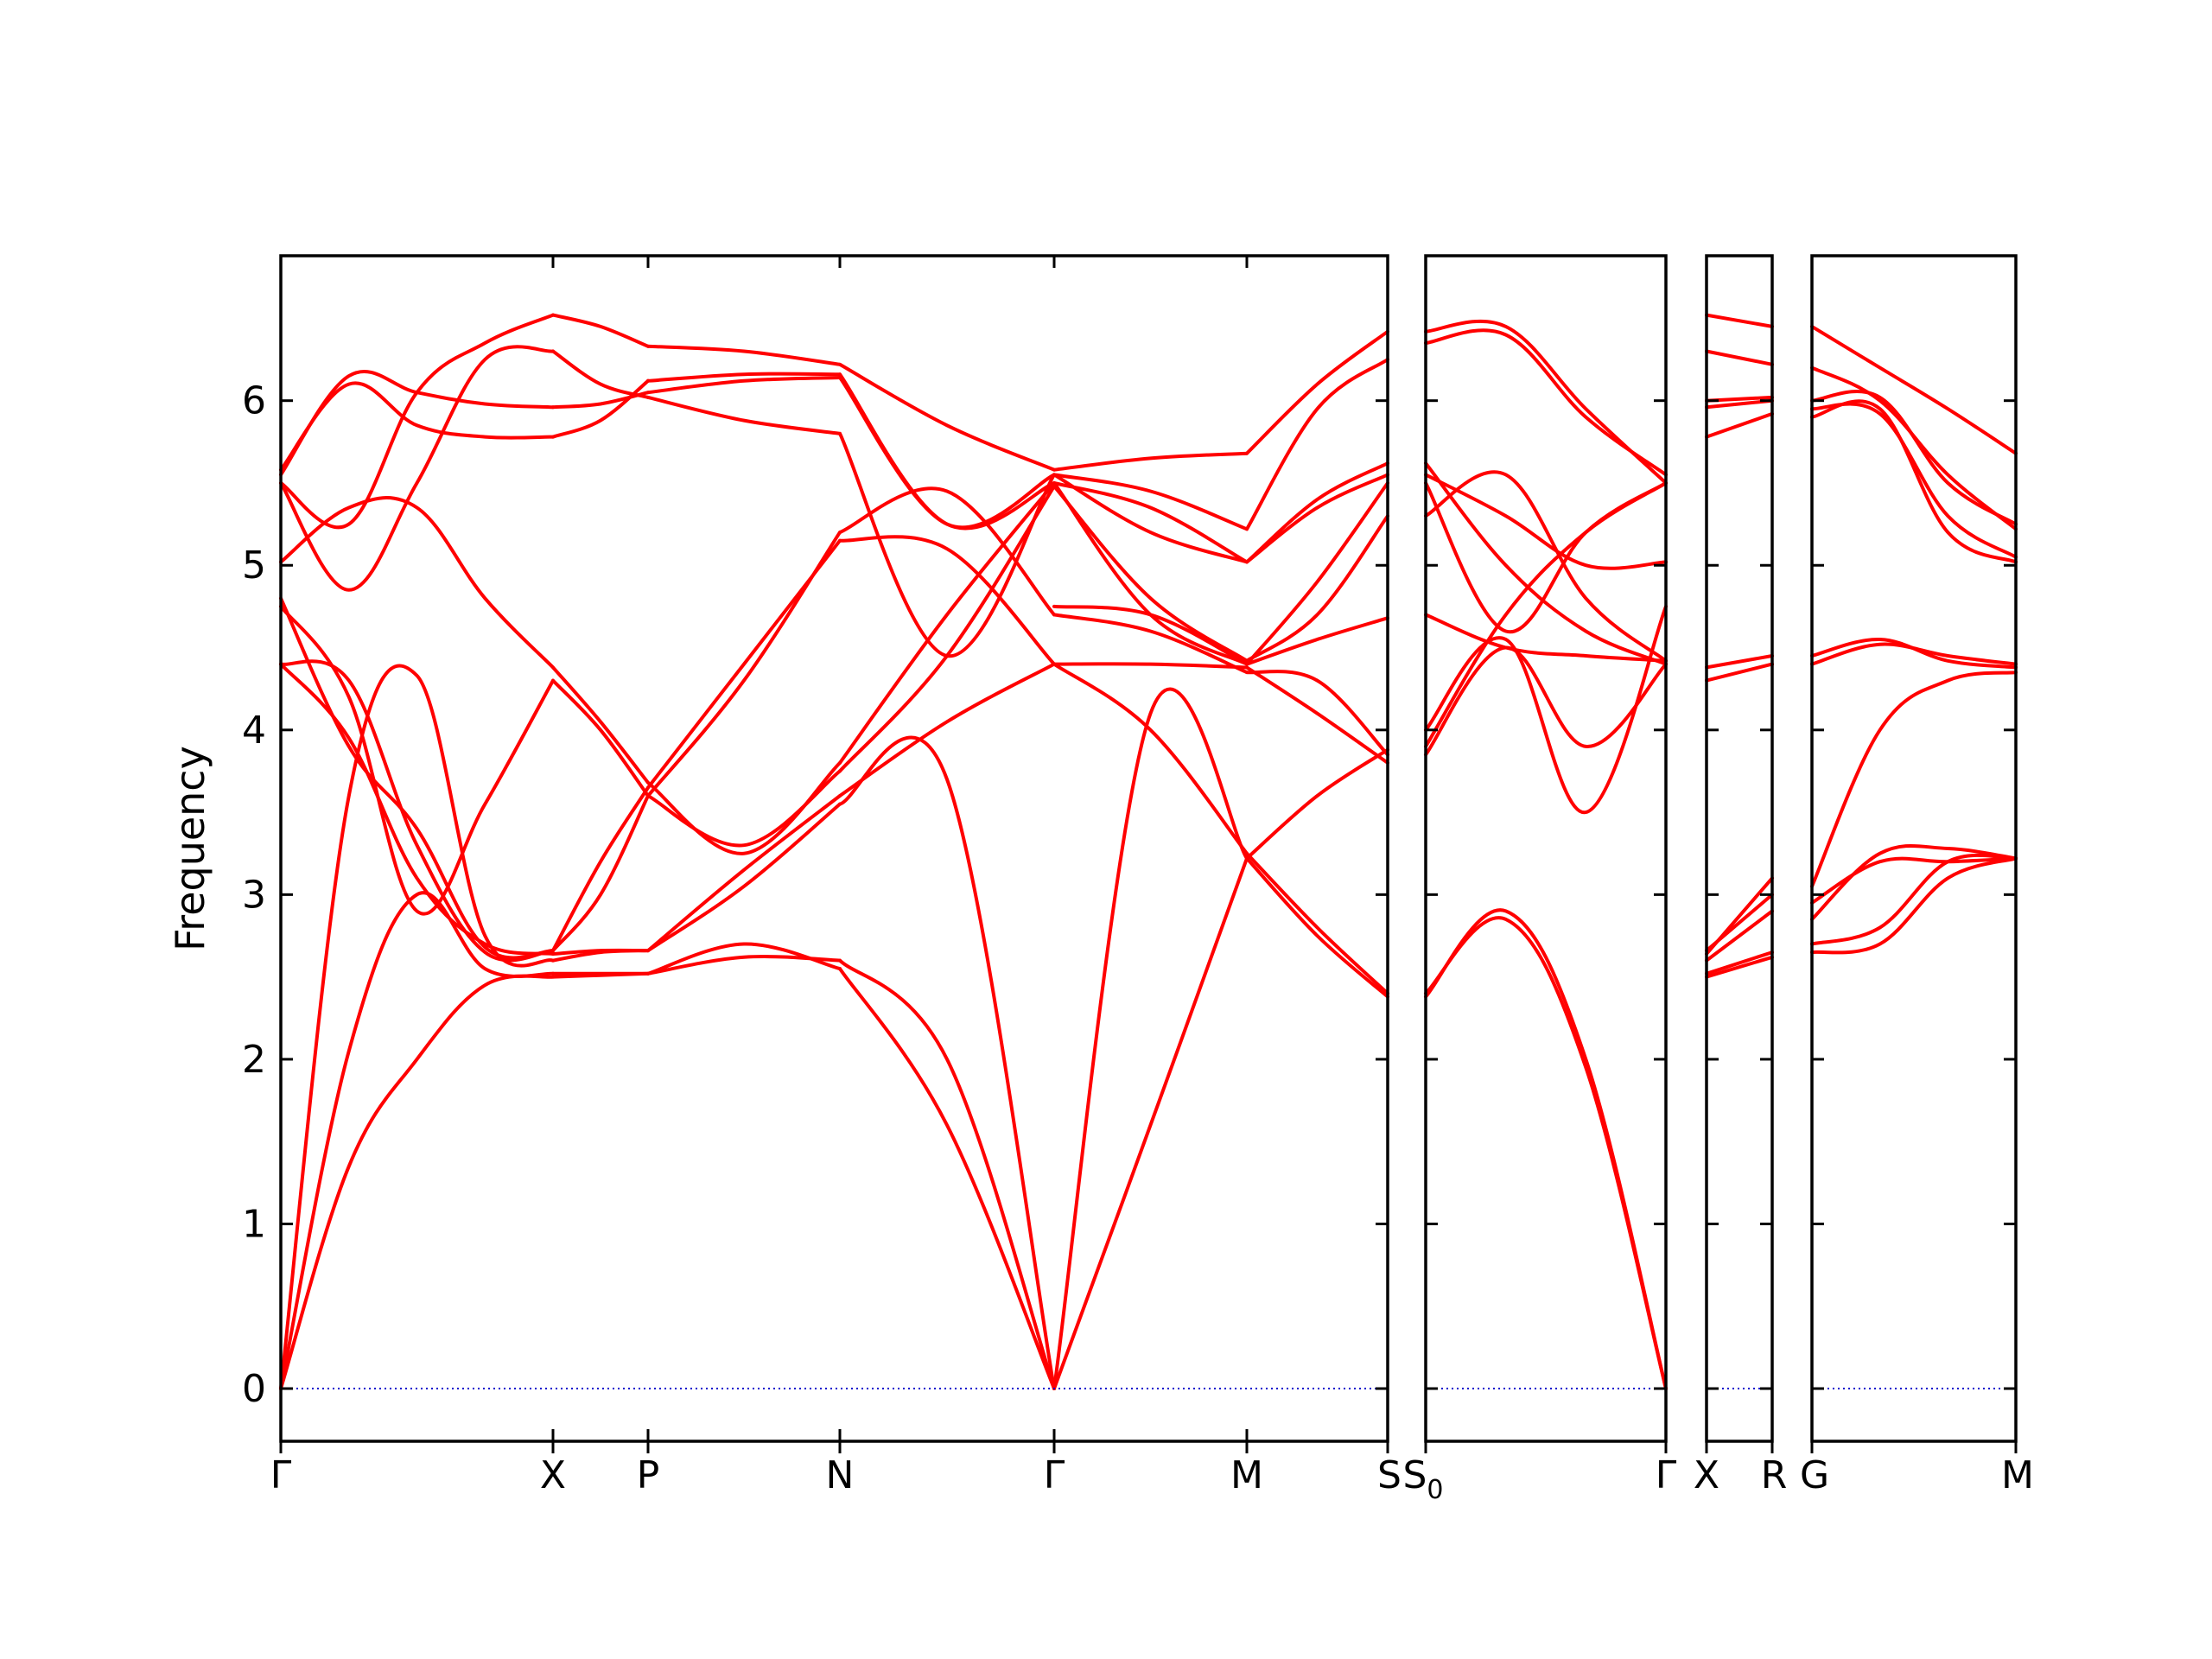 This screenshot has height=1659, width=2212. I want to click on band-line-p1-s3-b2, so click(947, 1062).